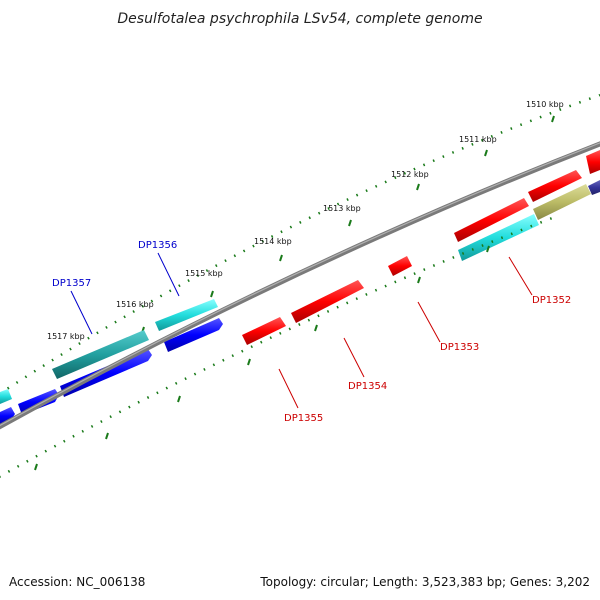  I want to click on kbp-label: 1511 kbp, so click(478, 139).